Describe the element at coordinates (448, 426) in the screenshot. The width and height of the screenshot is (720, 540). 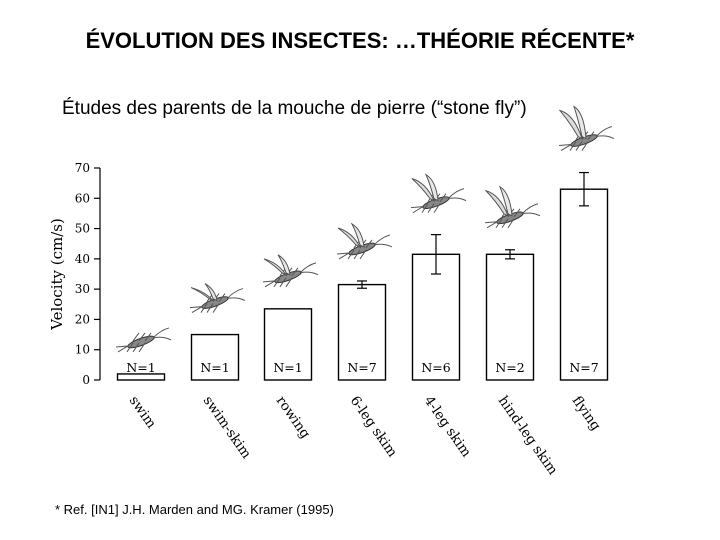
I see `category-label: 4-leg skim` at that location.